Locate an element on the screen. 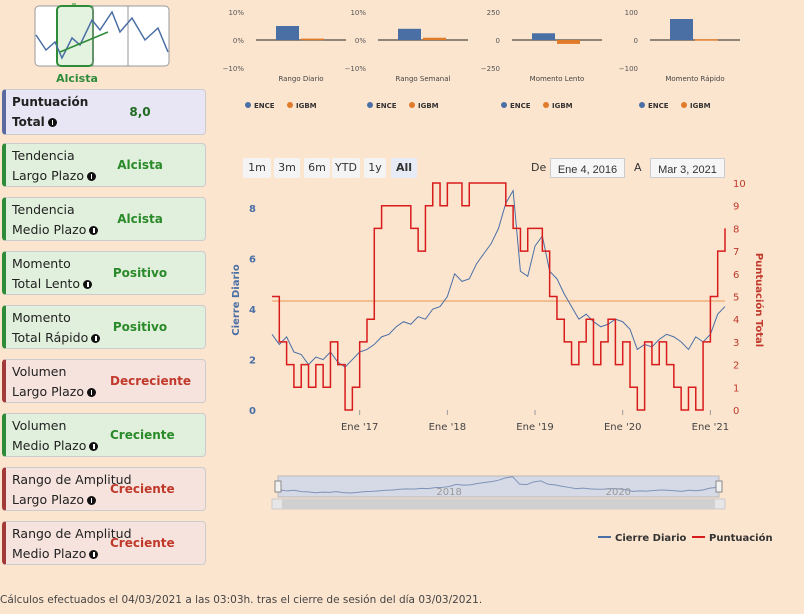  legend-label: Puntuación is located at coordinates (741, 538).